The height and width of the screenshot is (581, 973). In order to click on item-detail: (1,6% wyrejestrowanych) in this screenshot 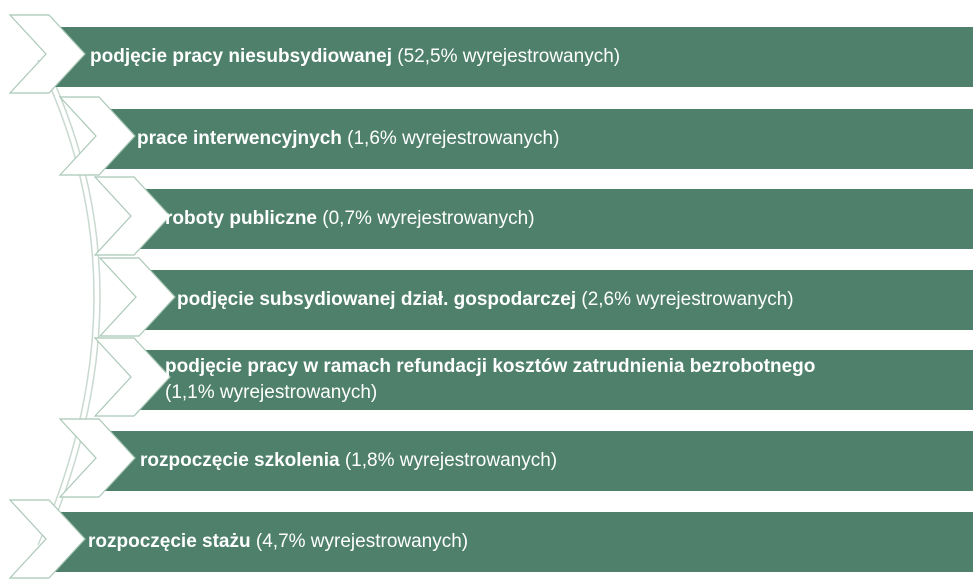, I will do `click(453, 138)`.